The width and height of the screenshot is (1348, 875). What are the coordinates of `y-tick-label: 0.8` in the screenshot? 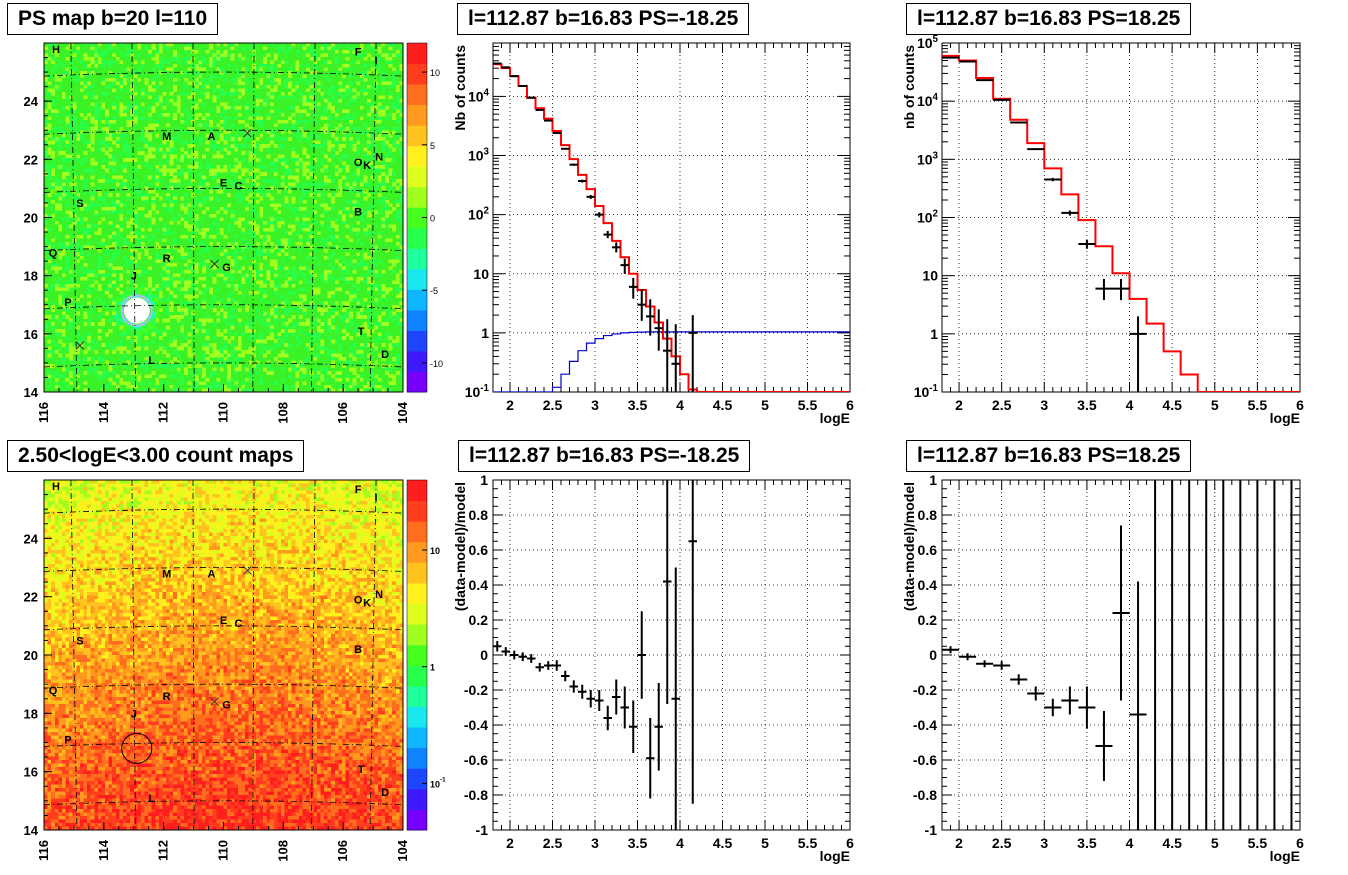 It's located at (928, 515).